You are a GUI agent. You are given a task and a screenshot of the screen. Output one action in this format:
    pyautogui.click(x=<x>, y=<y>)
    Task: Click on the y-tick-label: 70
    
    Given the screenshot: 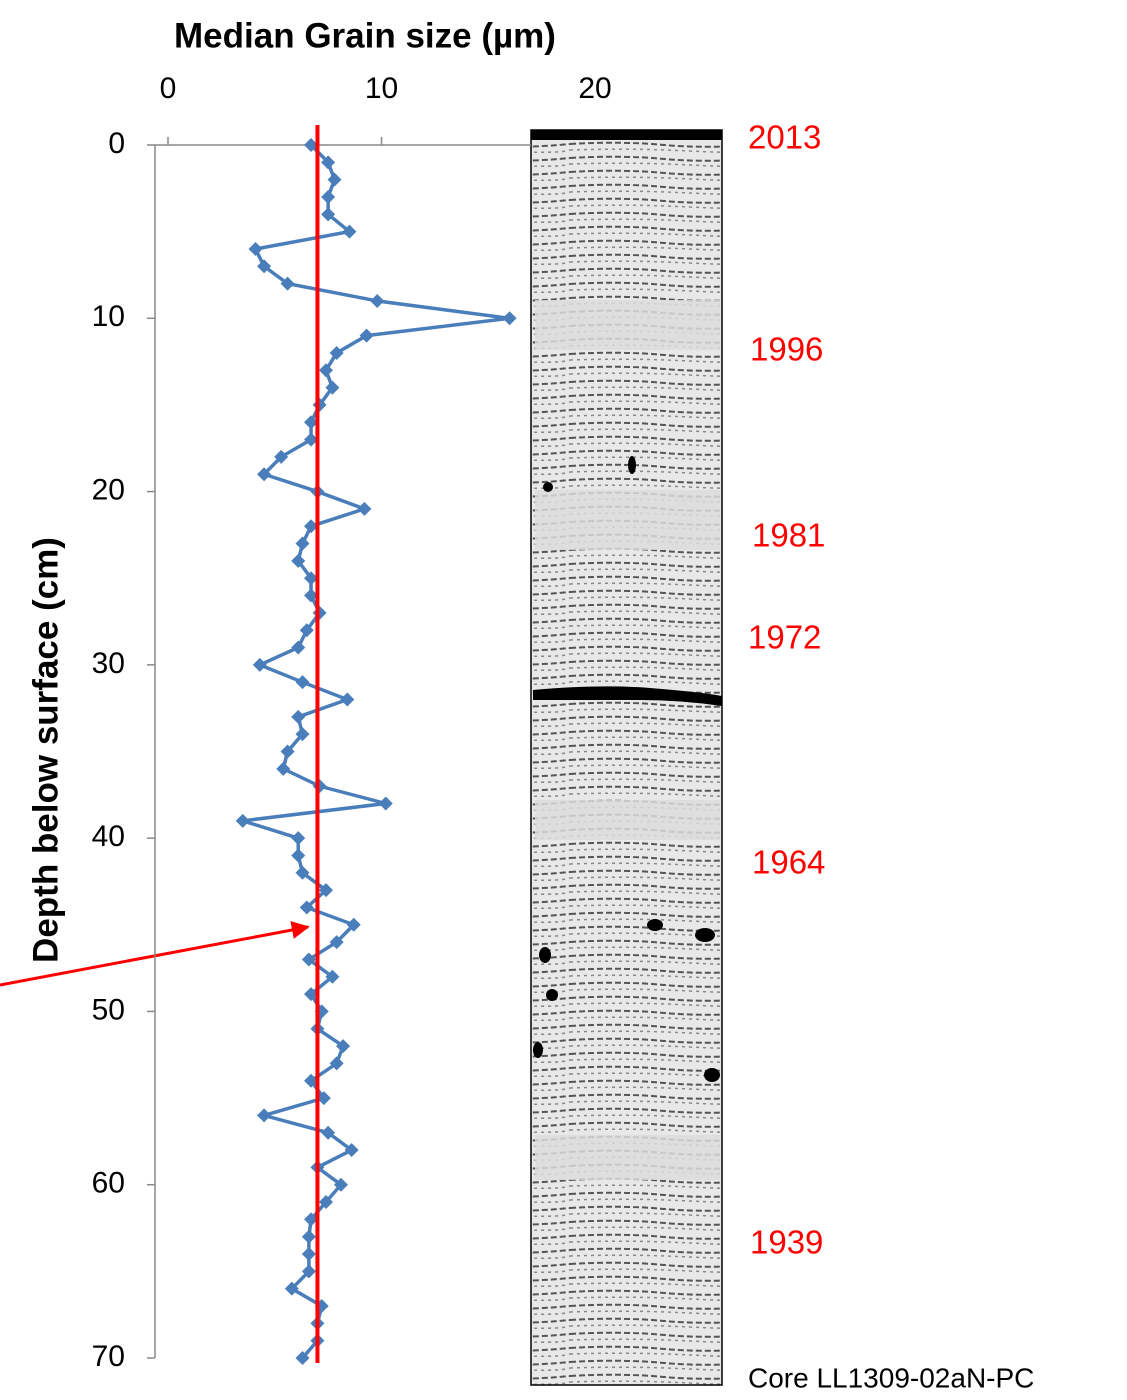 What is the action you would take?
    pyautogui.click(x=108, y=1356)
    